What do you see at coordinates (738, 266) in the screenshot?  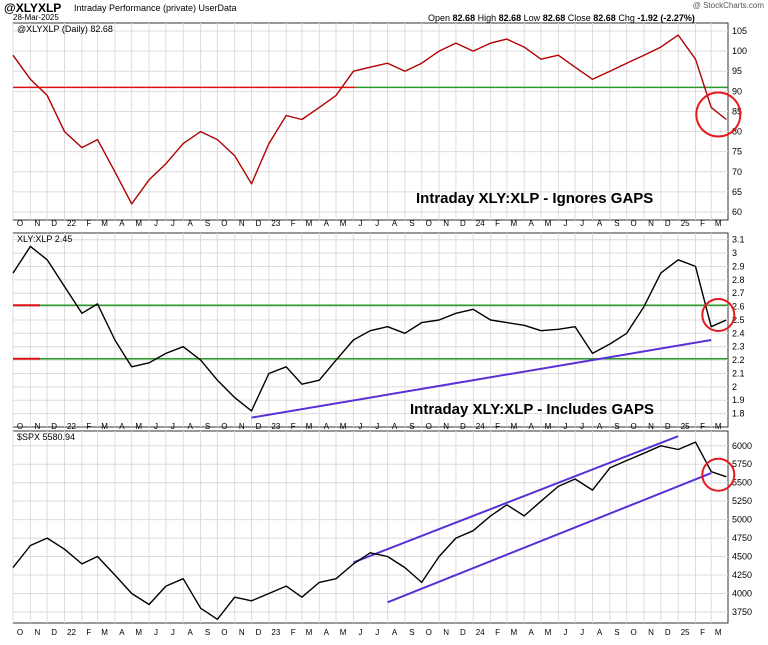 I see `y-tick-label: 2.9` at bounding box center [738, 266].